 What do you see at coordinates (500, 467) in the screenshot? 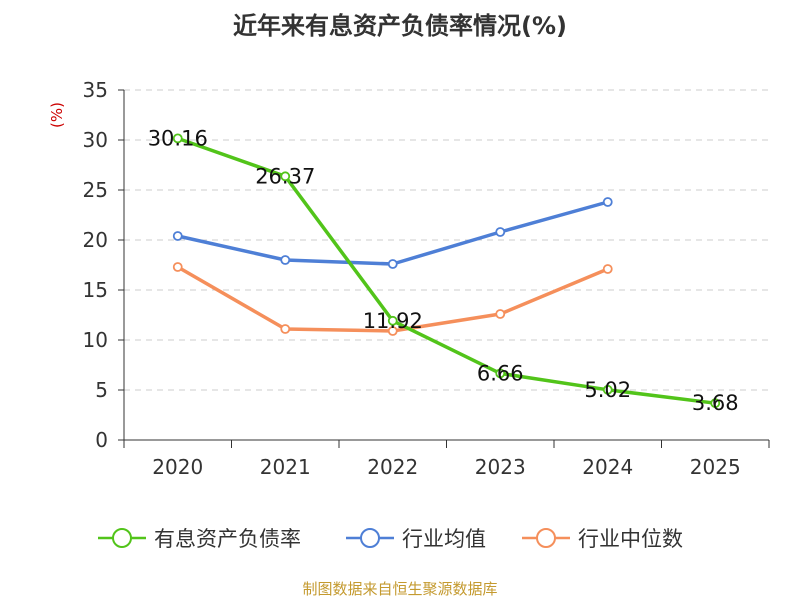
I see `x-tick-label: 2023` at bounding box center [500, 467].